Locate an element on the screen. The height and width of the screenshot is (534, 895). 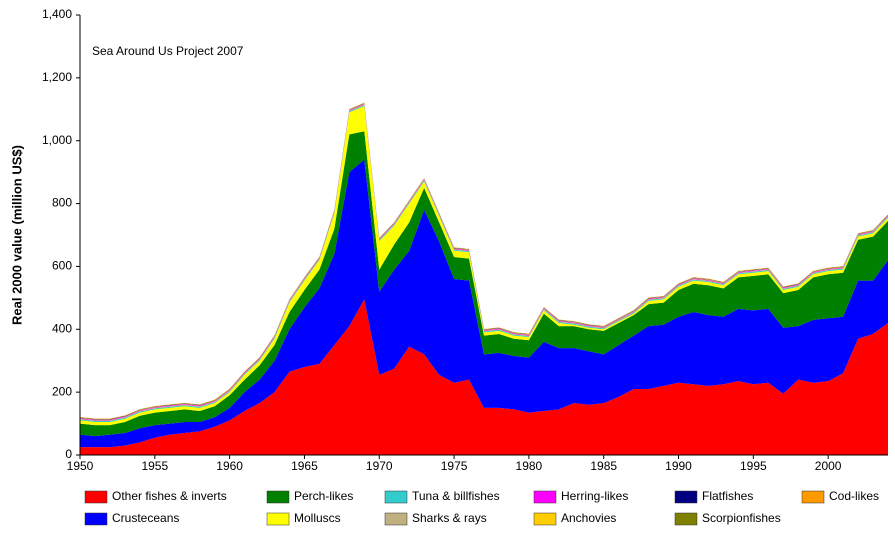
legend-label: Sharks & rays is located at coordinates (449, 518).